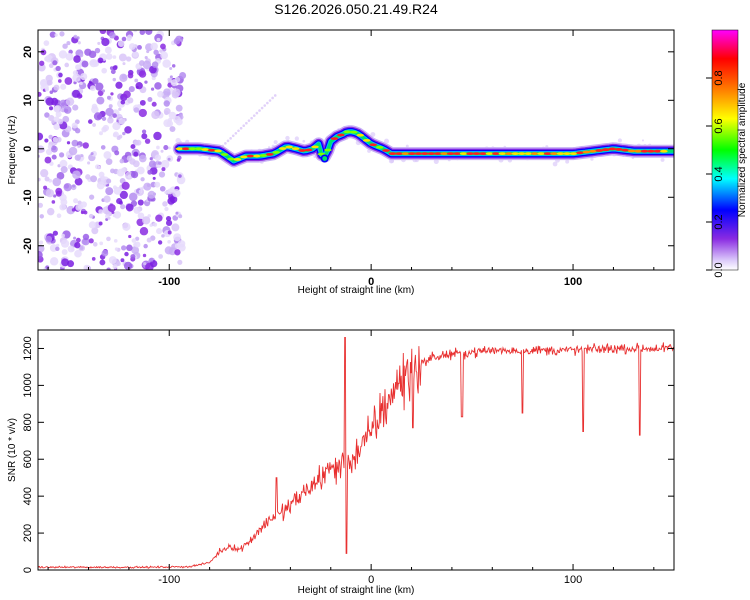 The height and width of the screenshot is (600, 750). I want to click on colorbar-gradient, so click(725, 150).